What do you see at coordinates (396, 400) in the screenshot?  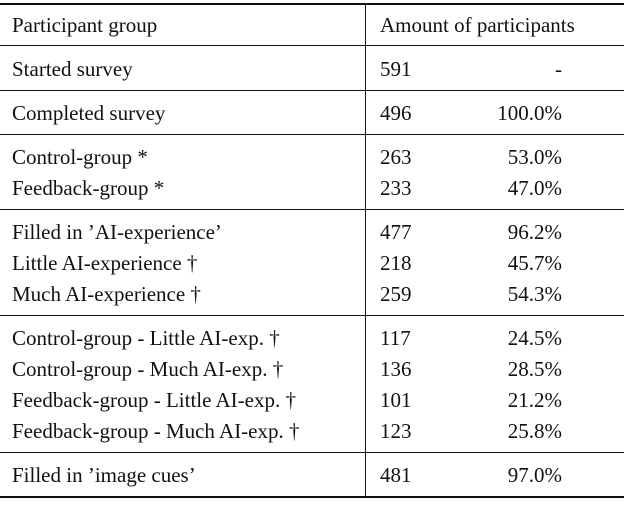 I see `count-cell: 101` at bounding box center [396, 400].